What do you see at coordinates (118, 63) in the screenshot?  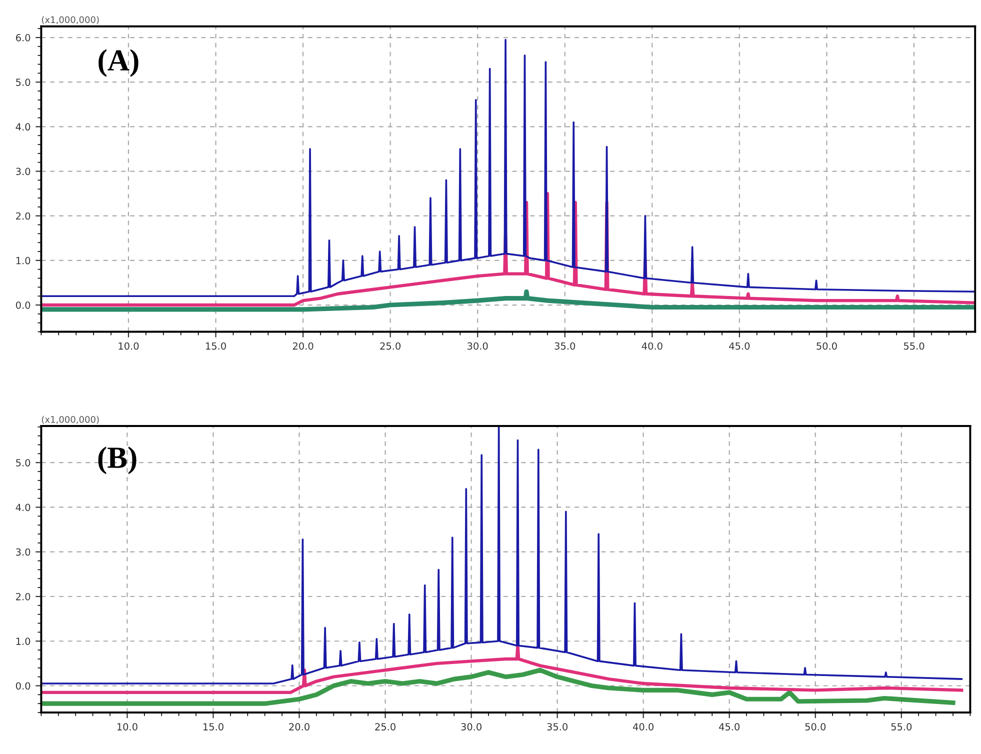 I see `text: (A)` at bounding box center [118, 63].